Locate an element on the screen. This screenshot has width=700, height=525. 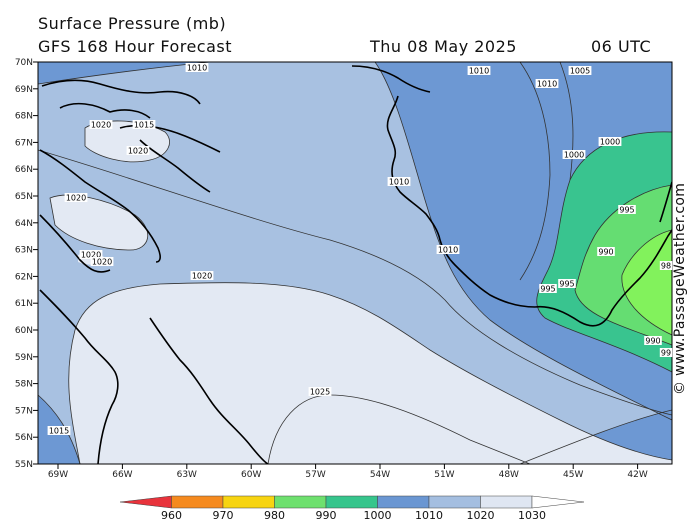
isobar-label: 1025 is located at coordinates (320, 392).